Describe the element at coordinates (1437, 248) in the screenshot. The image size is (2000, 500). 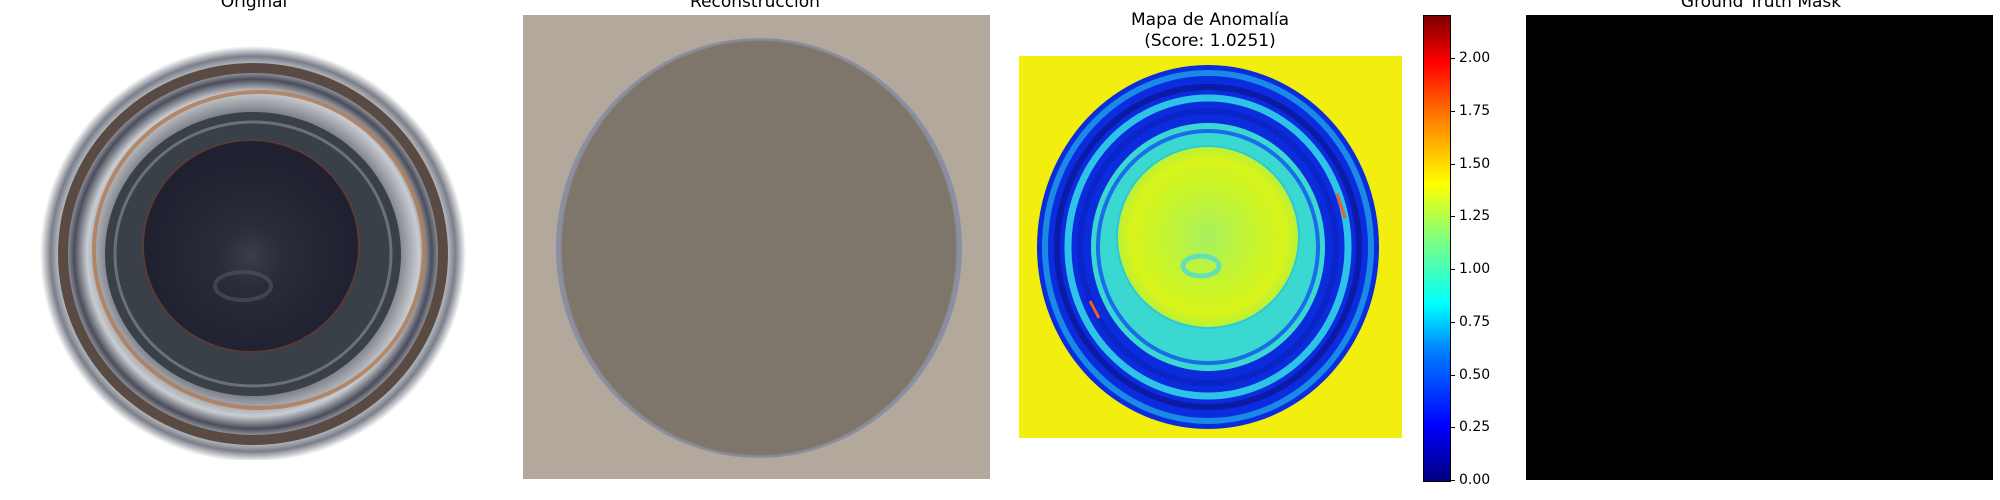
I see `anomaly-colorbar` at that location.